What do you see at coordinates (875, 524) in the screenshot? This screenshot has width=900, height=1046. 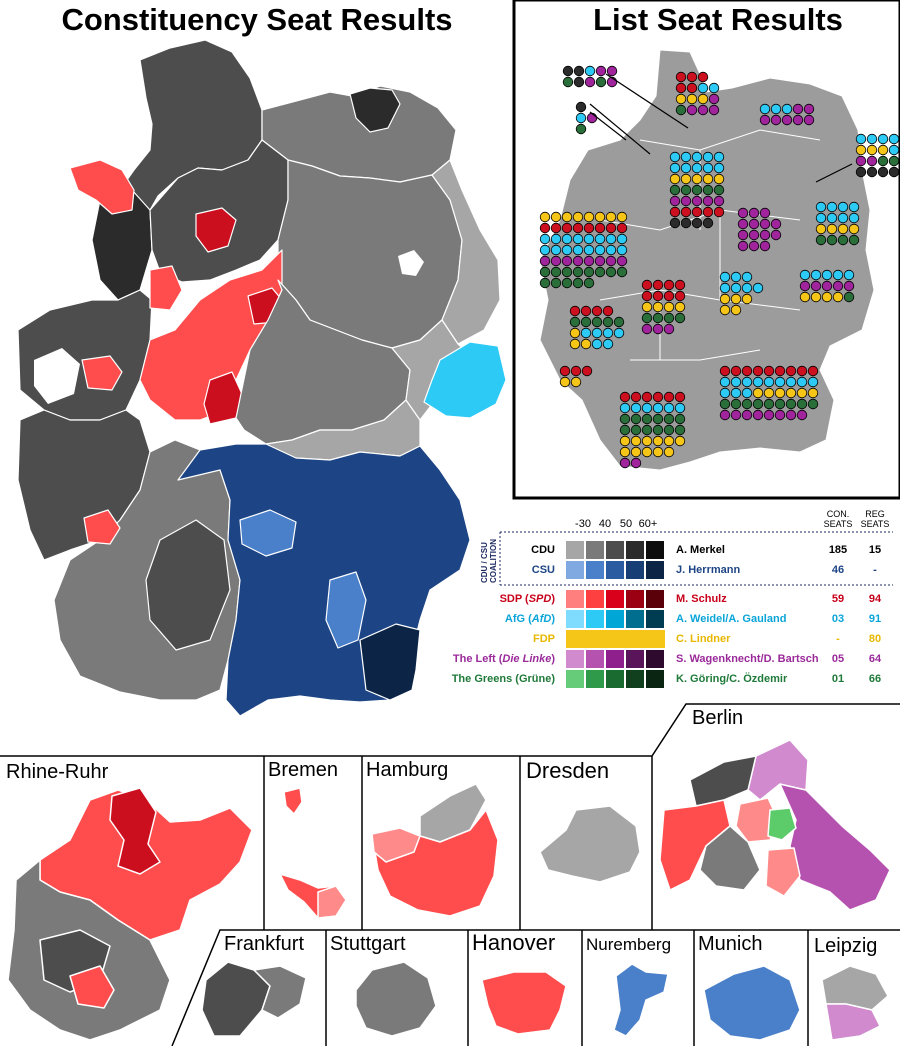 I see `legend-col-reg-2: SEATS` at bounding box center [875, 524].